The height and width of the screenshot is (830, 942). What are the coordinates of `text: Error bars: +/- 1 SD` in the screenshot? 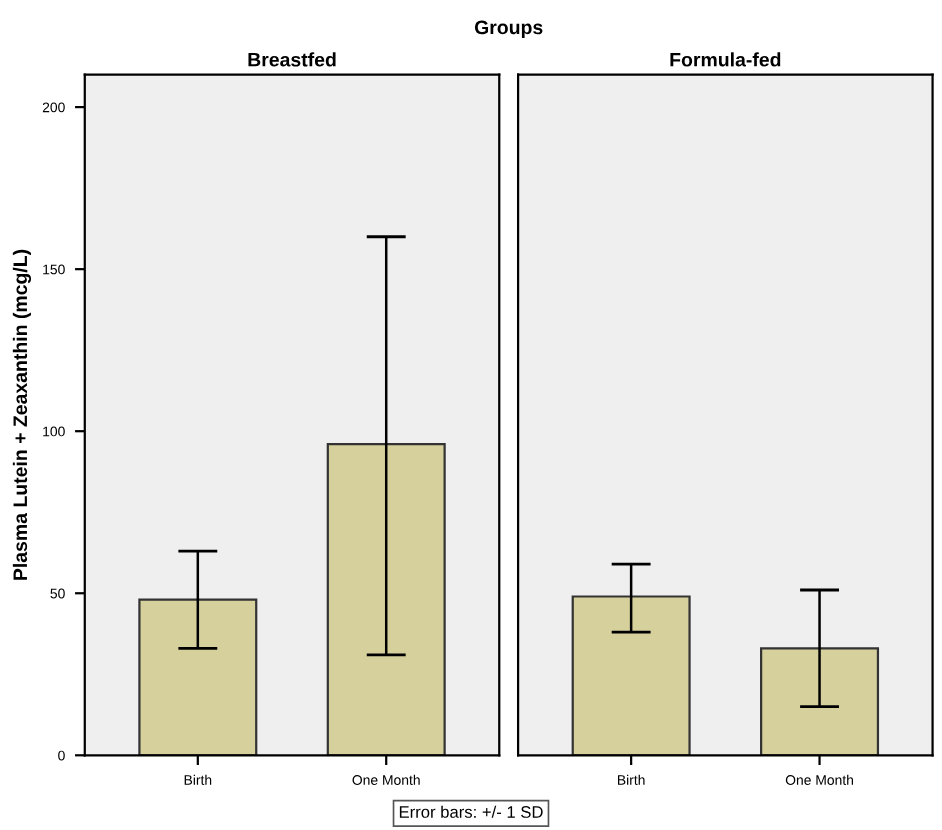 It's located at (471, 811).